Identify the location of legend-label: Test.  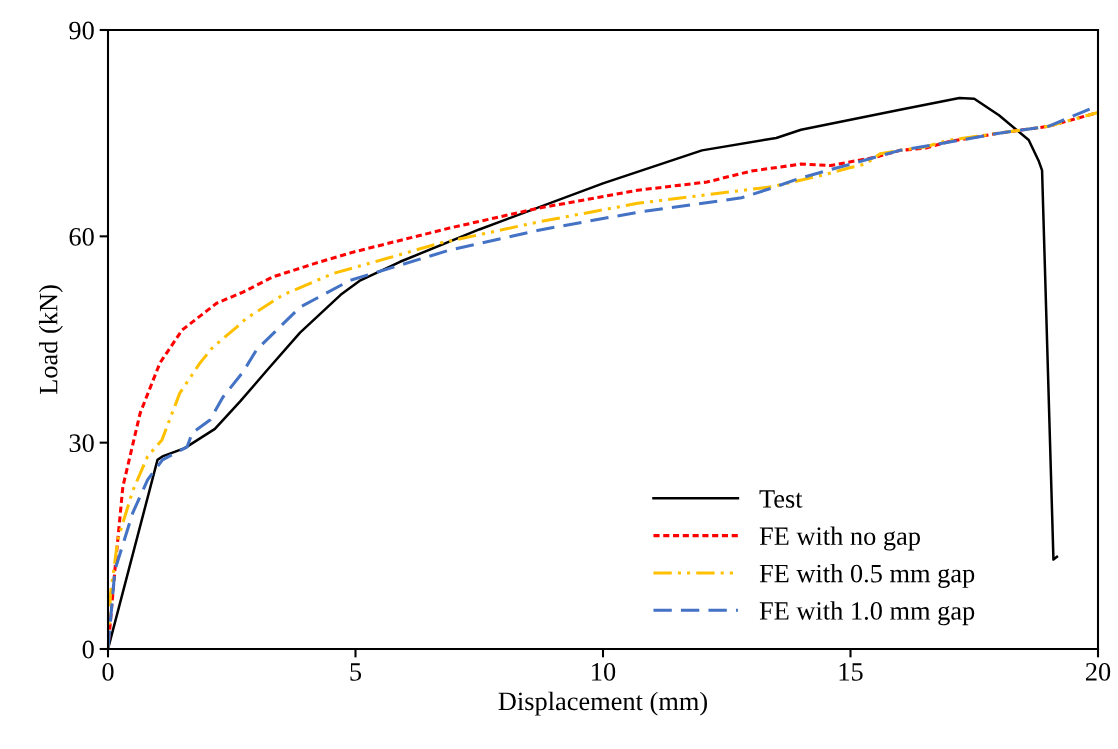
(781, 499).